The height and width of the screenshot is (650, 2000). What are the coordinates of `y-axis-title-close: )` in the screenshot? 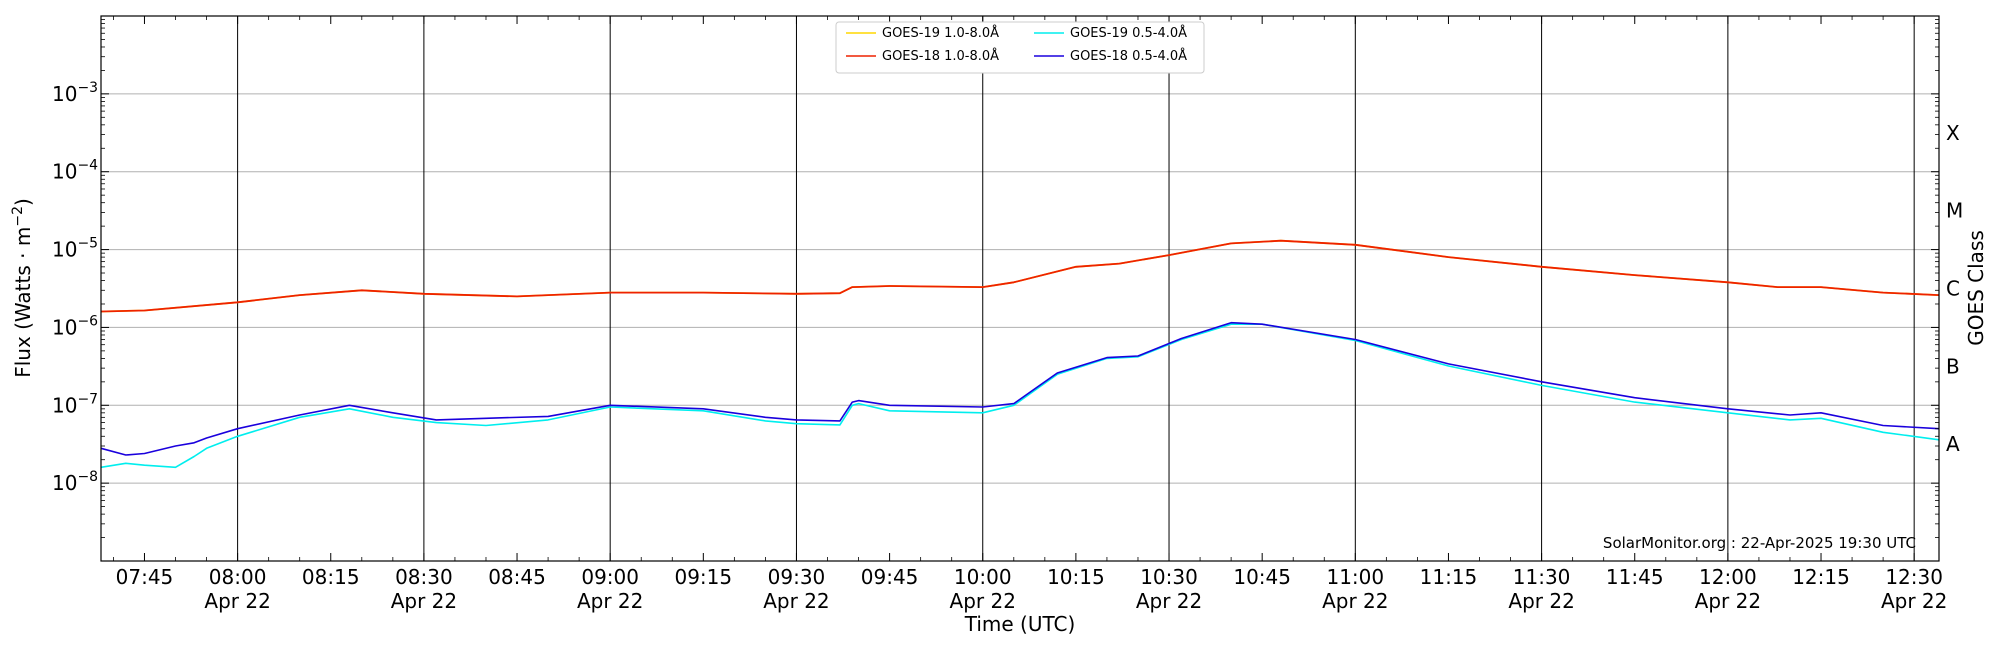 It's located at (23, 202).